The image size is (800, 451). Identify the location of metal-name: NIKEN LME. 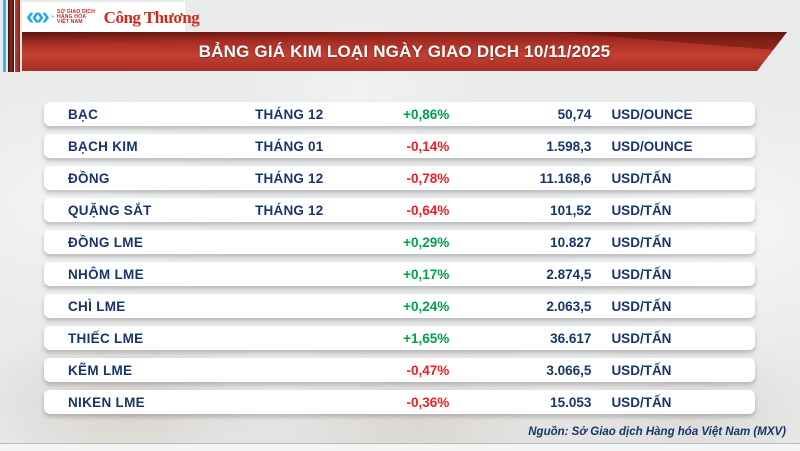
(106, 402).